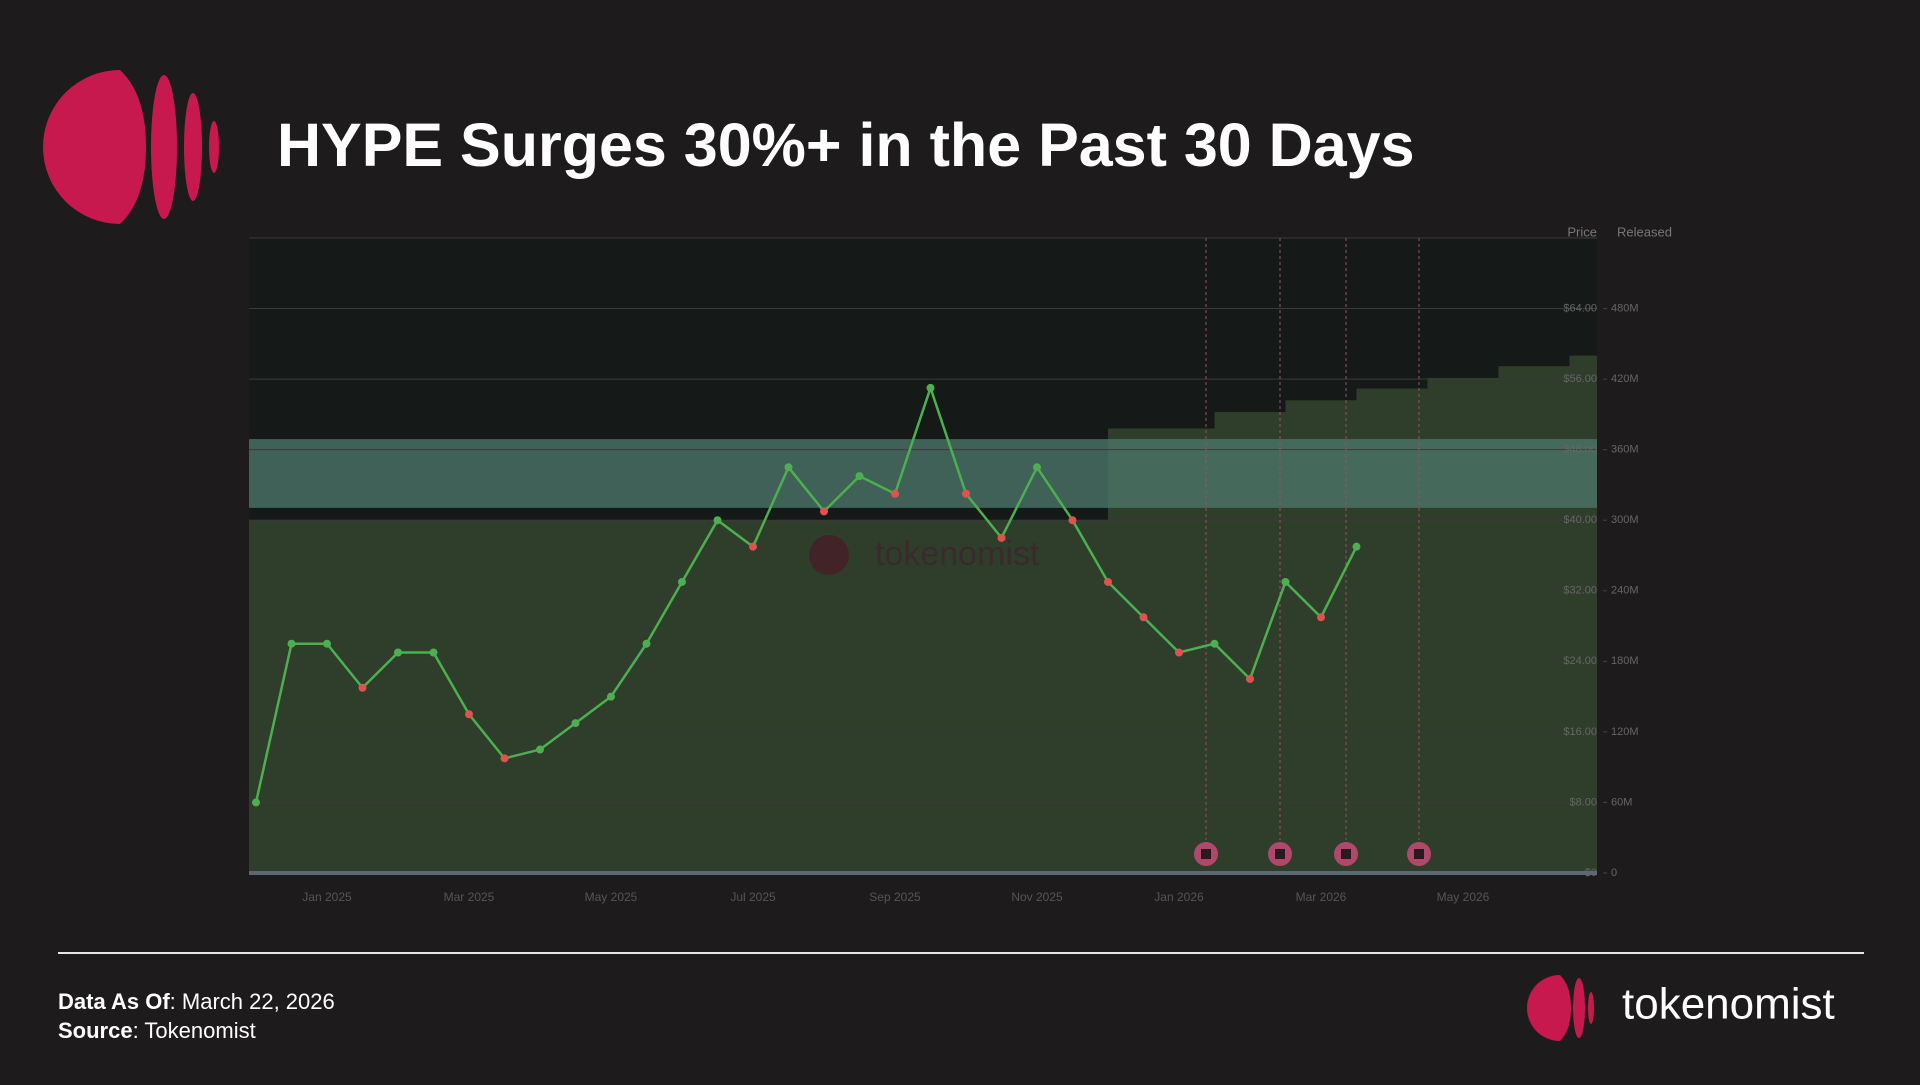 This screenshot has height=1085, width=1920. What do you see at coordinates (895, 897) in the screenshot?
I see `x-tick-label: Sep 2025` at bounding box center [895, 897].